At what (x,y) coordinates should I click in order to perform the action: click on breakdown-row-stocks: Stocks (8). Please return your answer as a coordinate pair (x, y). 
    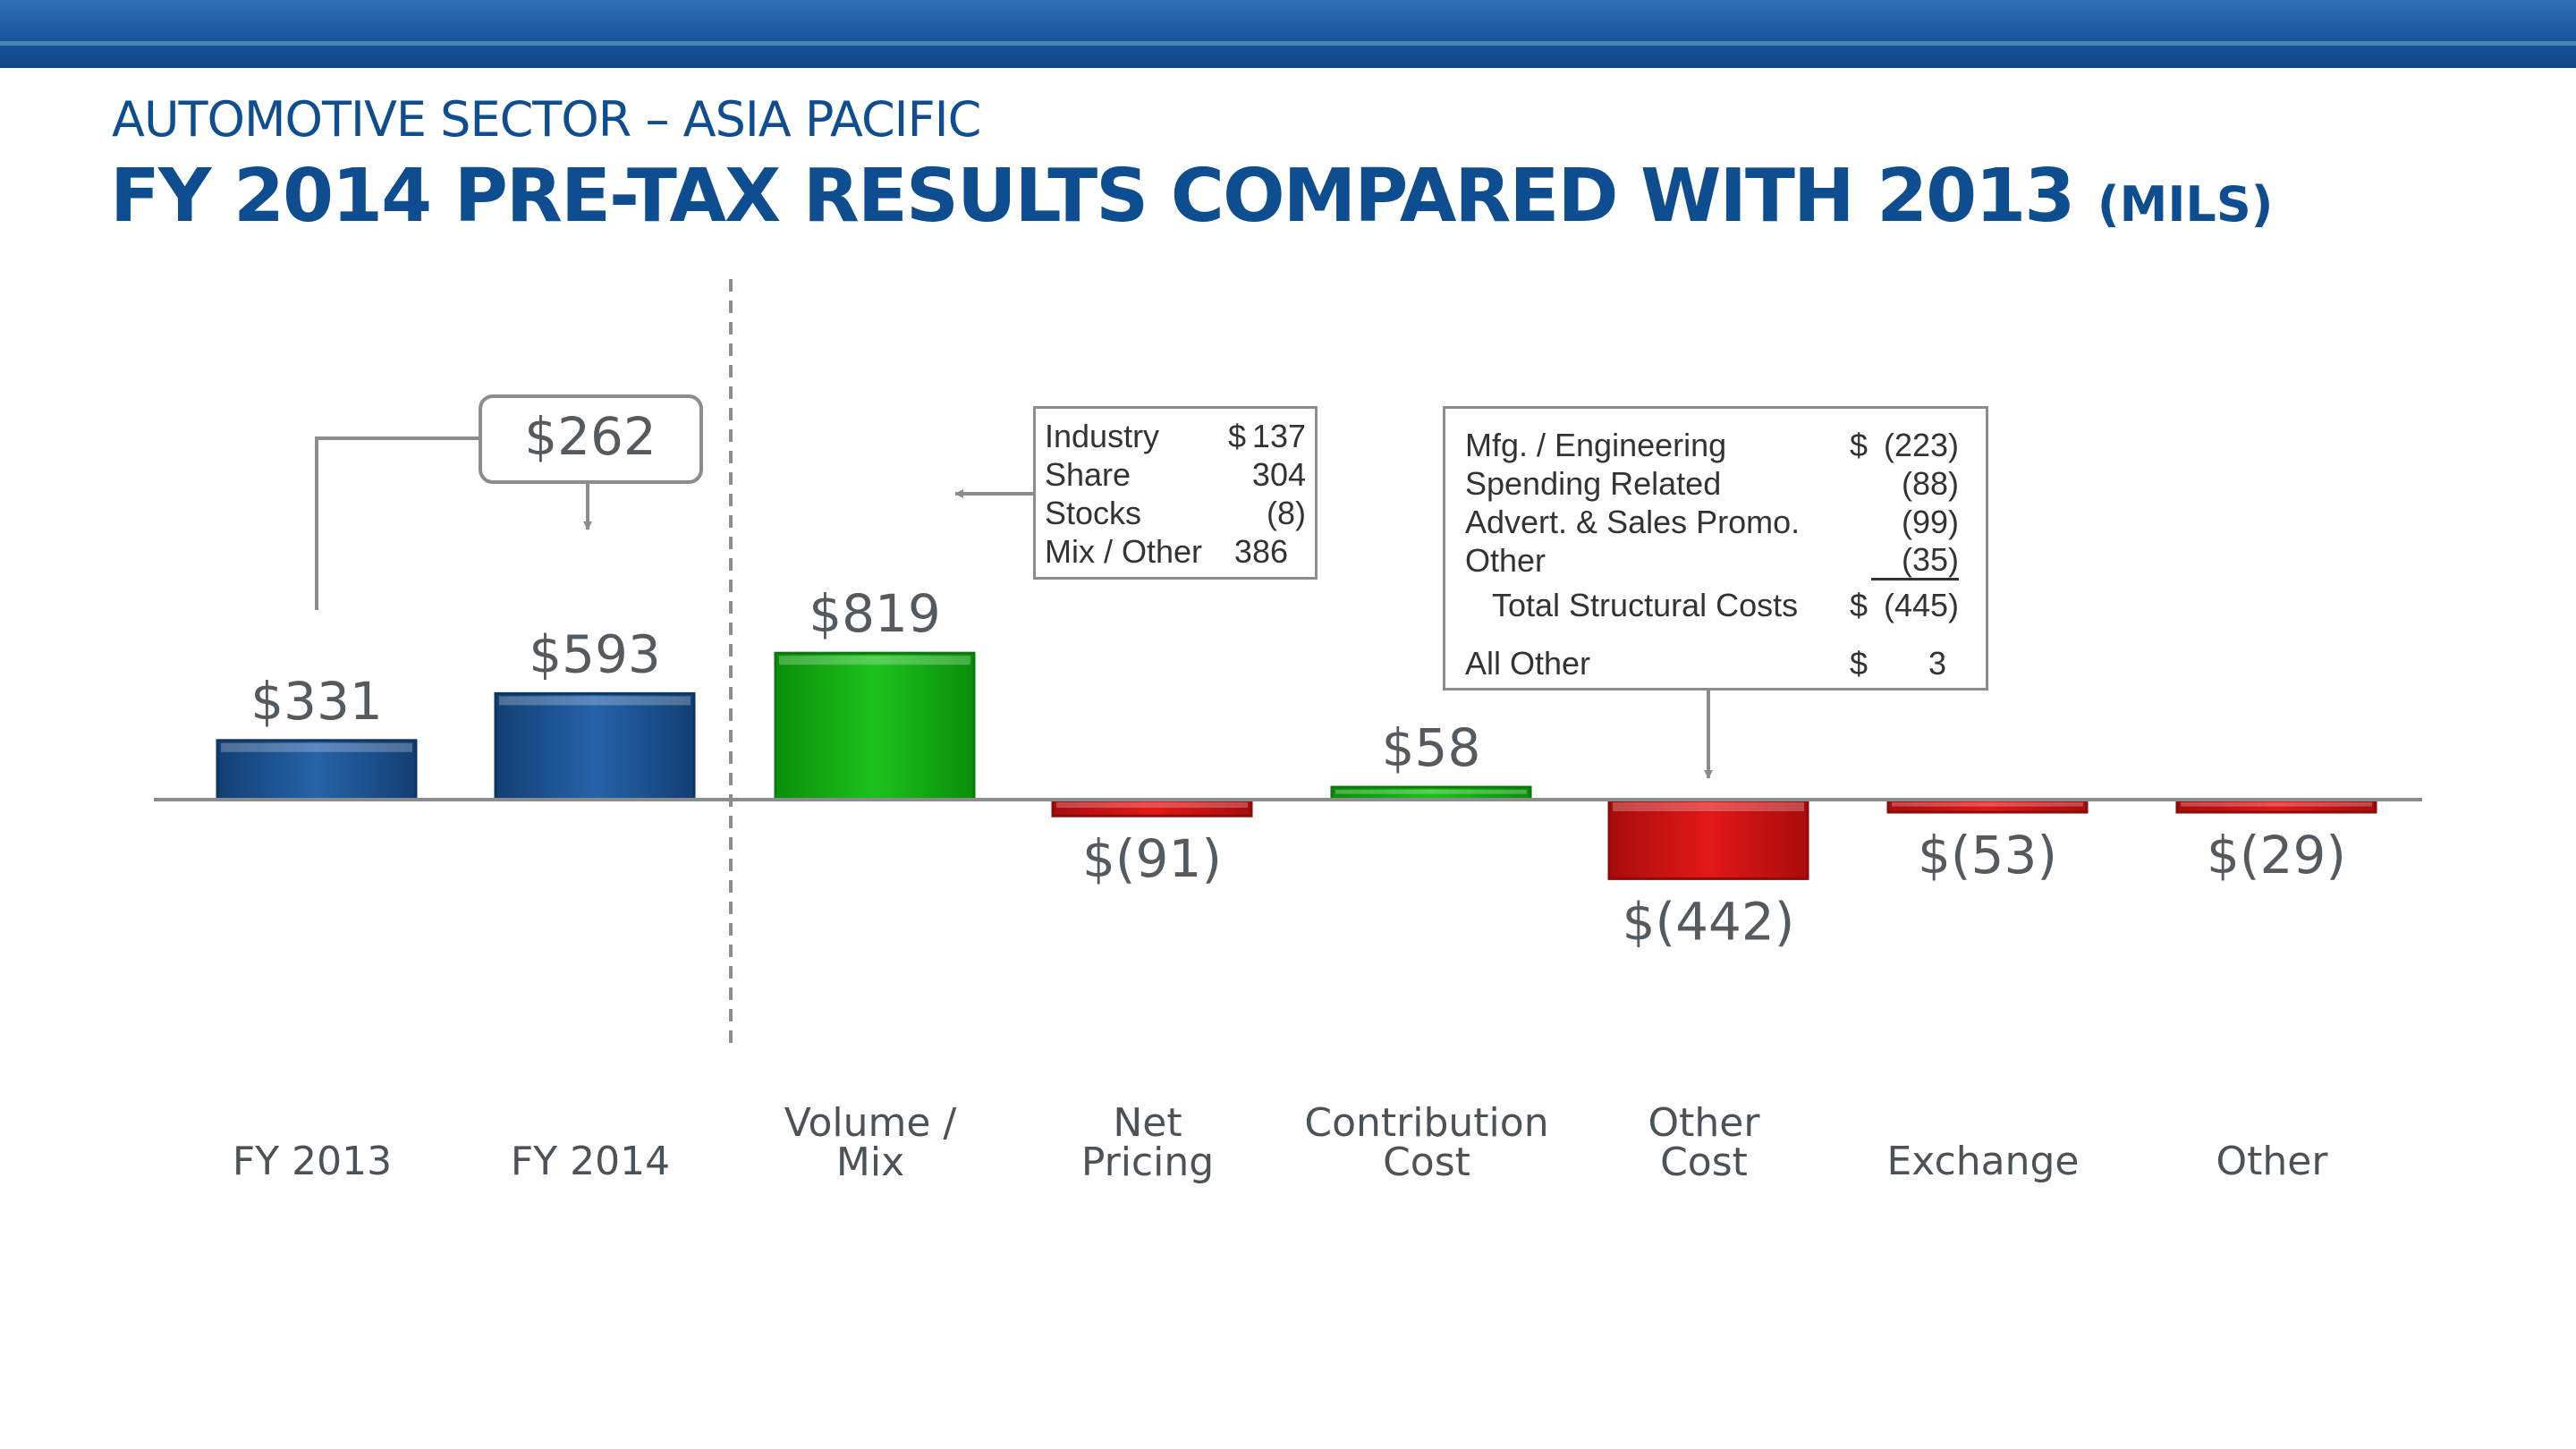
    Looking at the image, I should click on (1175, 513).